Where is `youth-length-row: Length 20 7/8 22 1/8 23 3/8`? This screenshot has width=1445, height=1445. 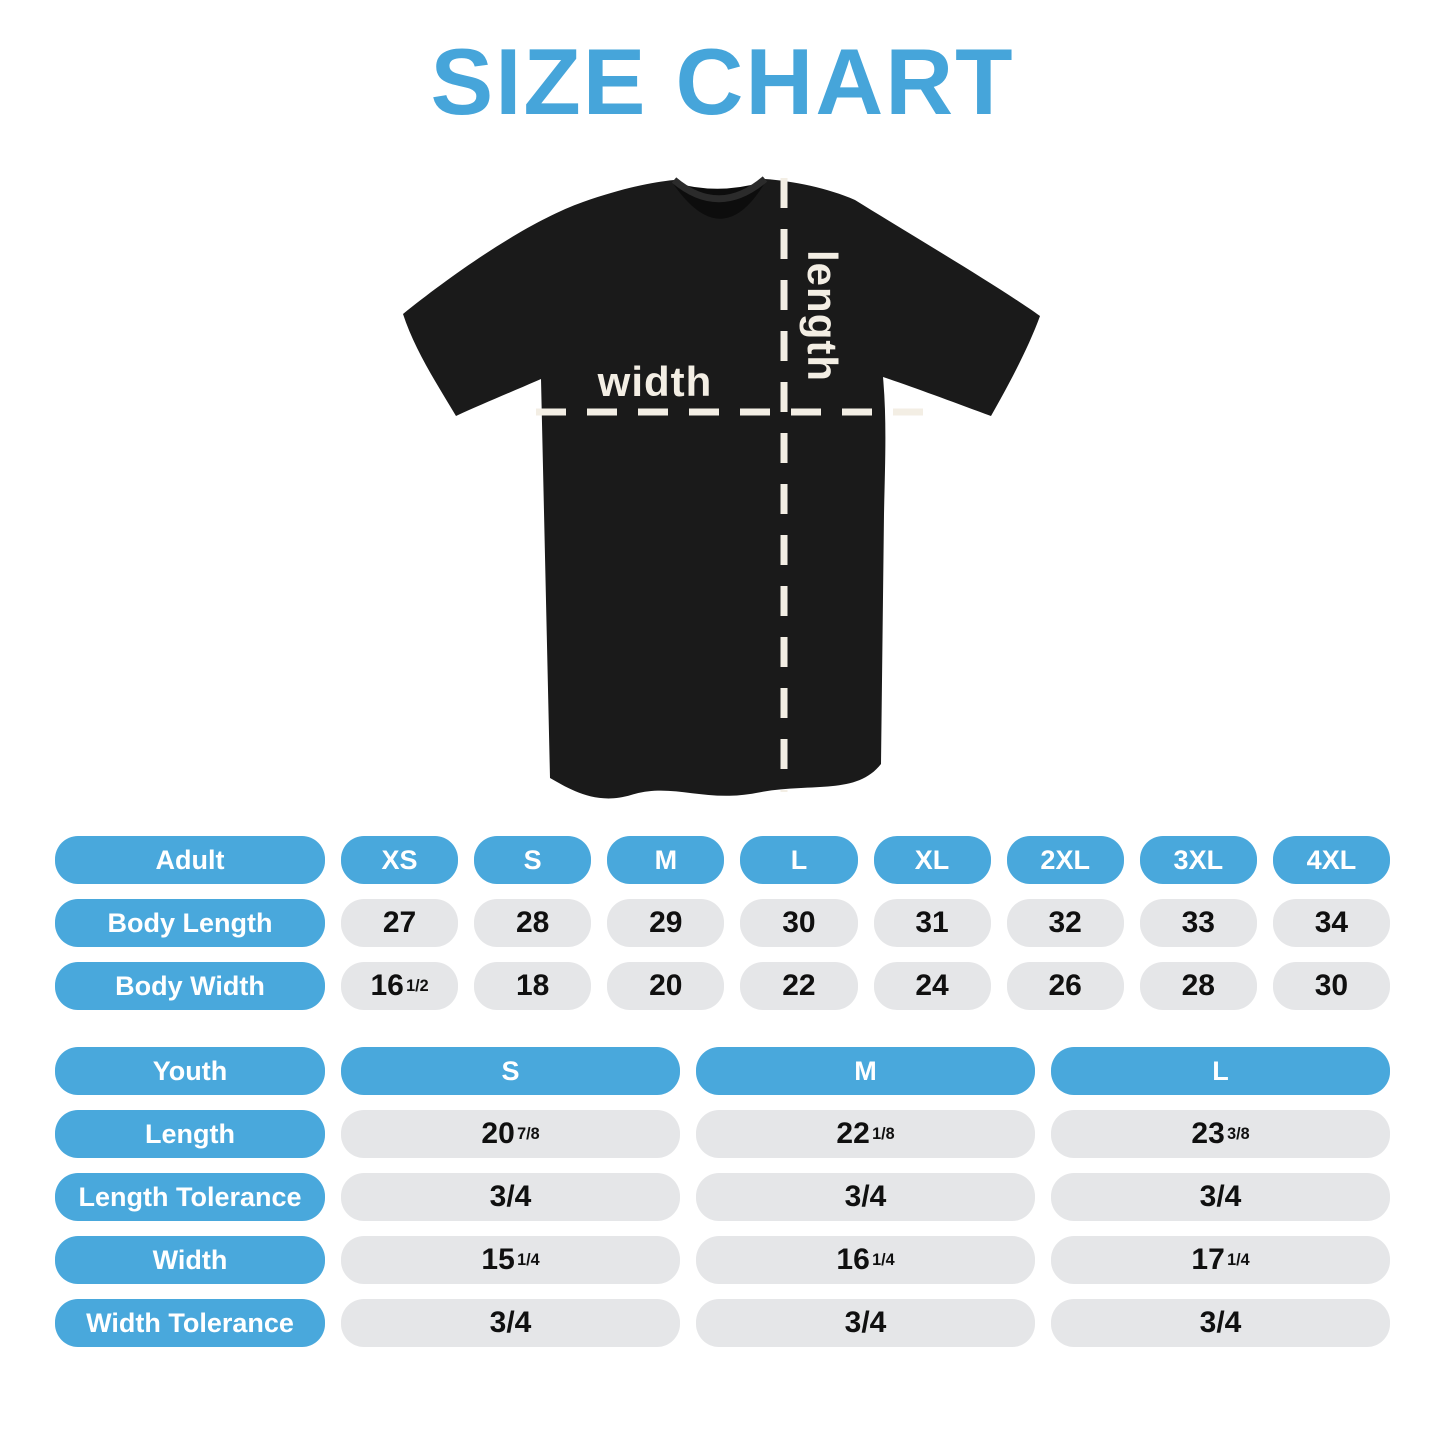
youth-length-row: Length 20 7/8 22 1/8 23 3/8 is located at coordinates (722, 1134).